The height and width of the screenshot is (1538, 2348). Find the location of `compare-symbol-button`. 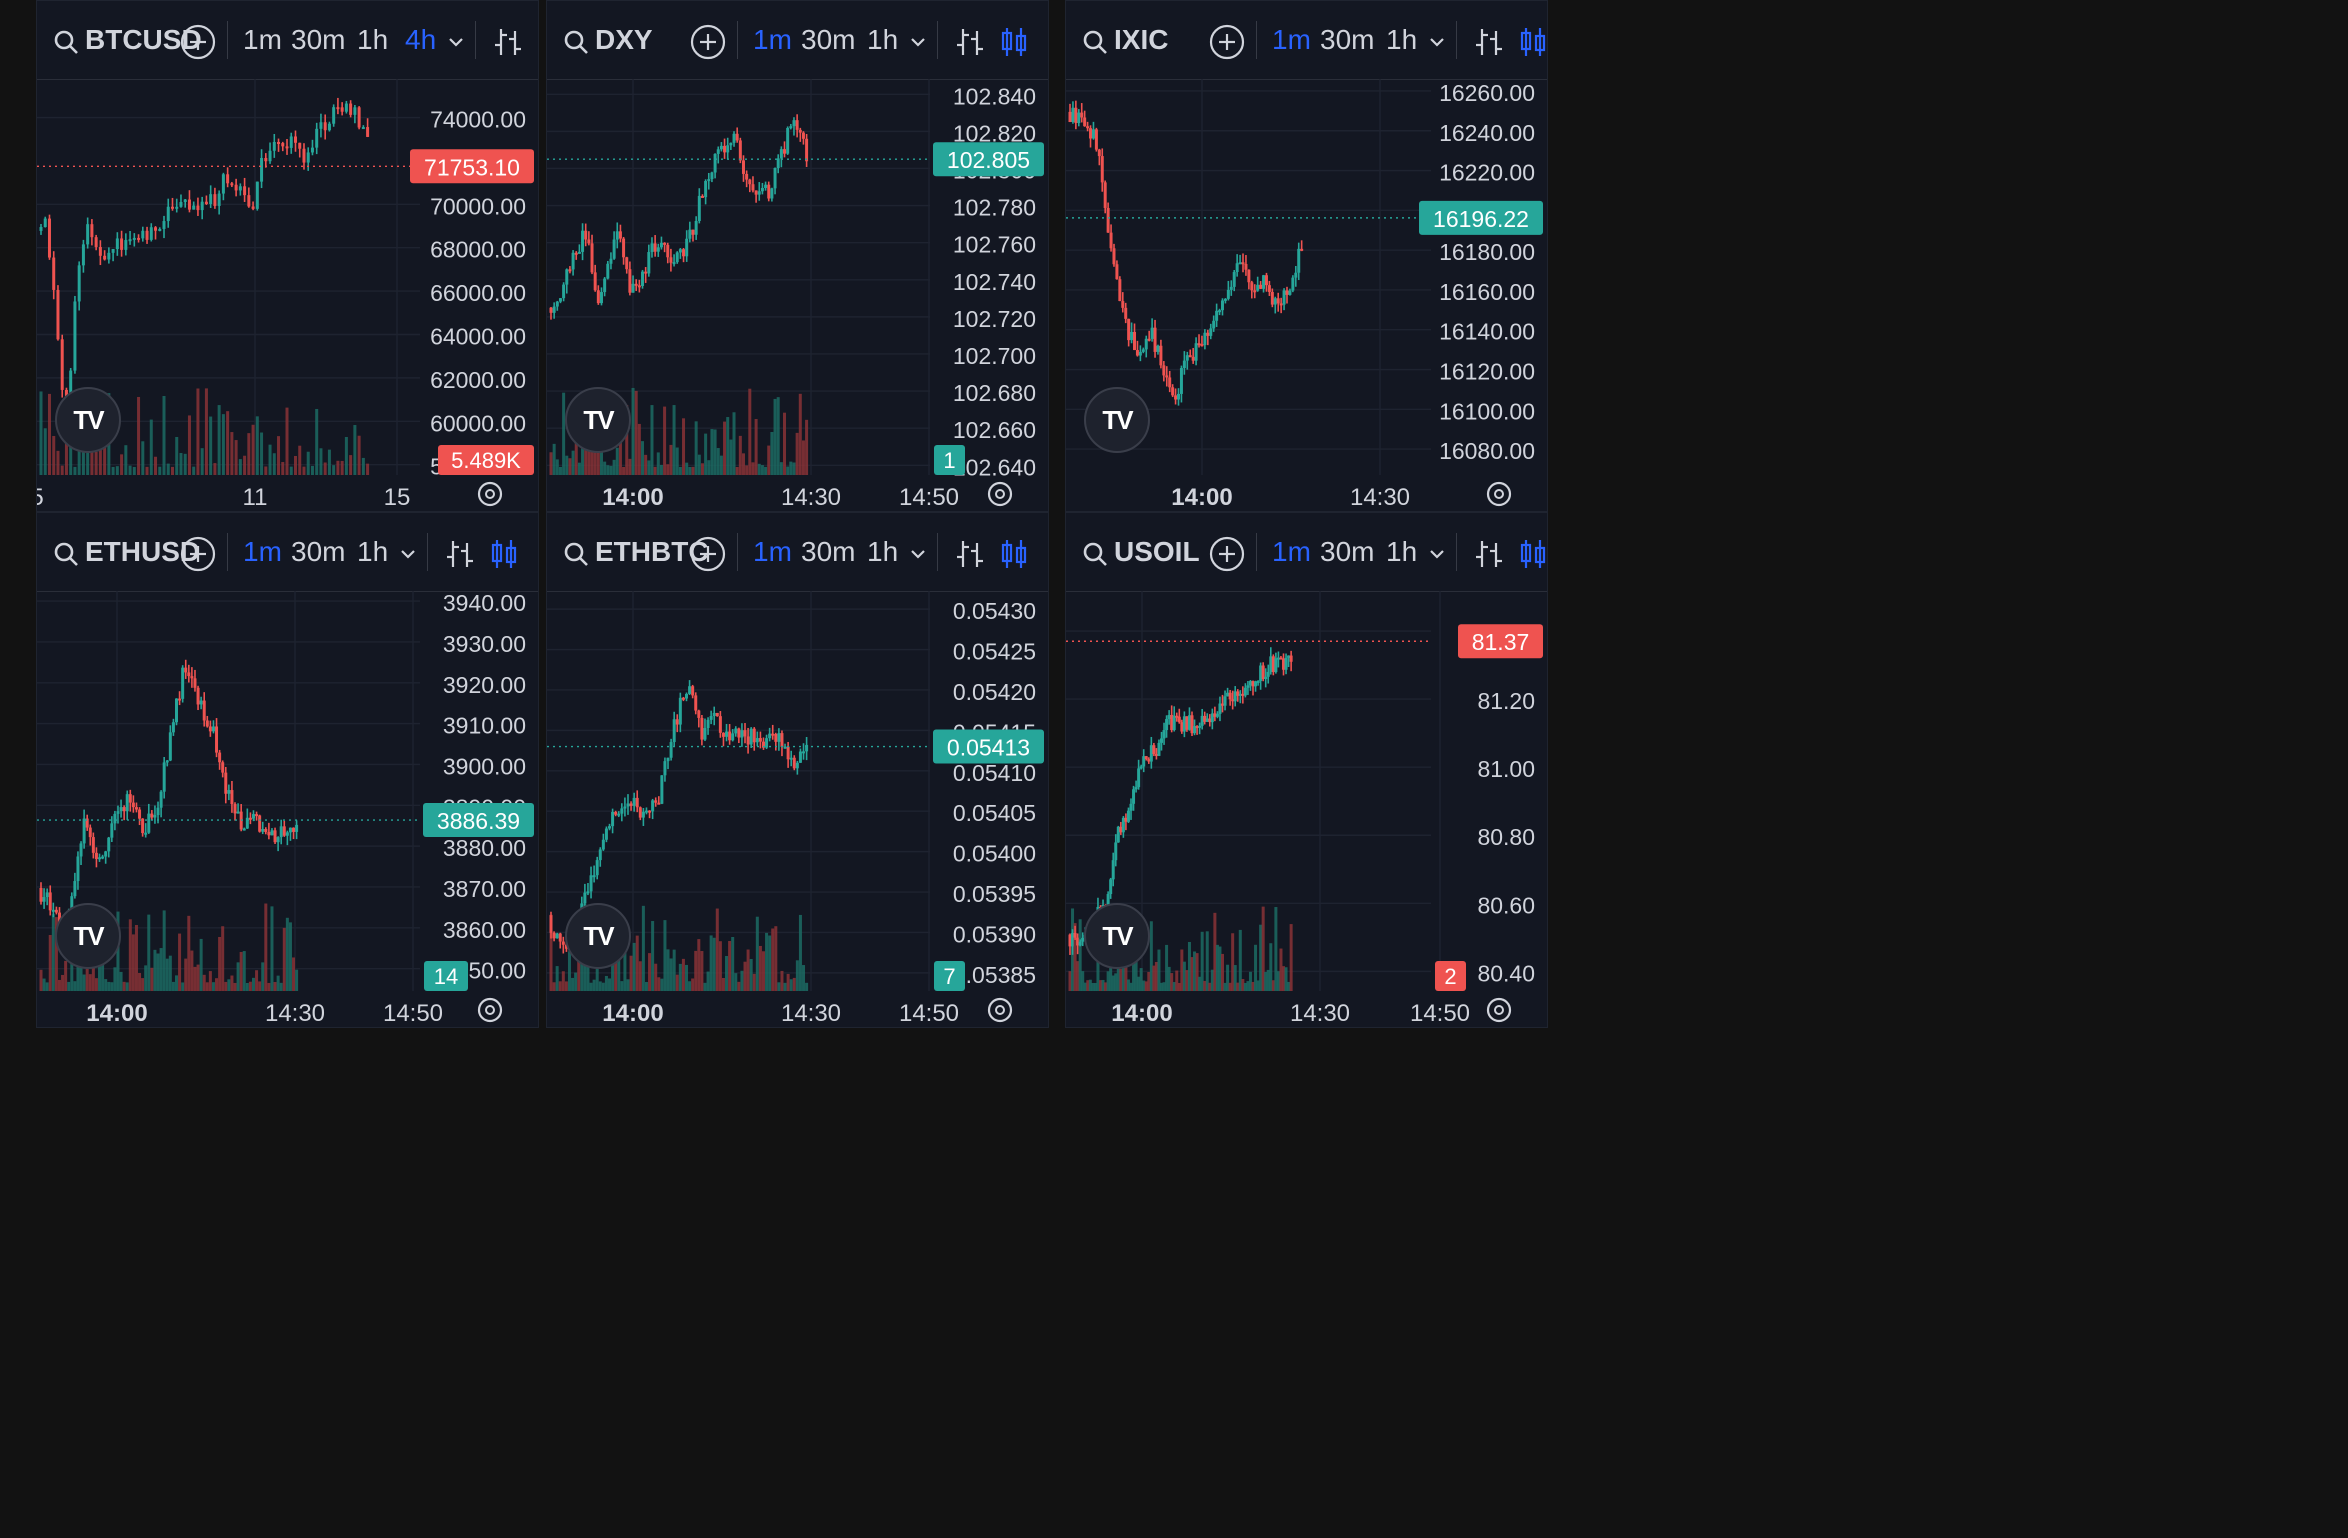

compare-symbol-button is located at coordinates (708, 552).